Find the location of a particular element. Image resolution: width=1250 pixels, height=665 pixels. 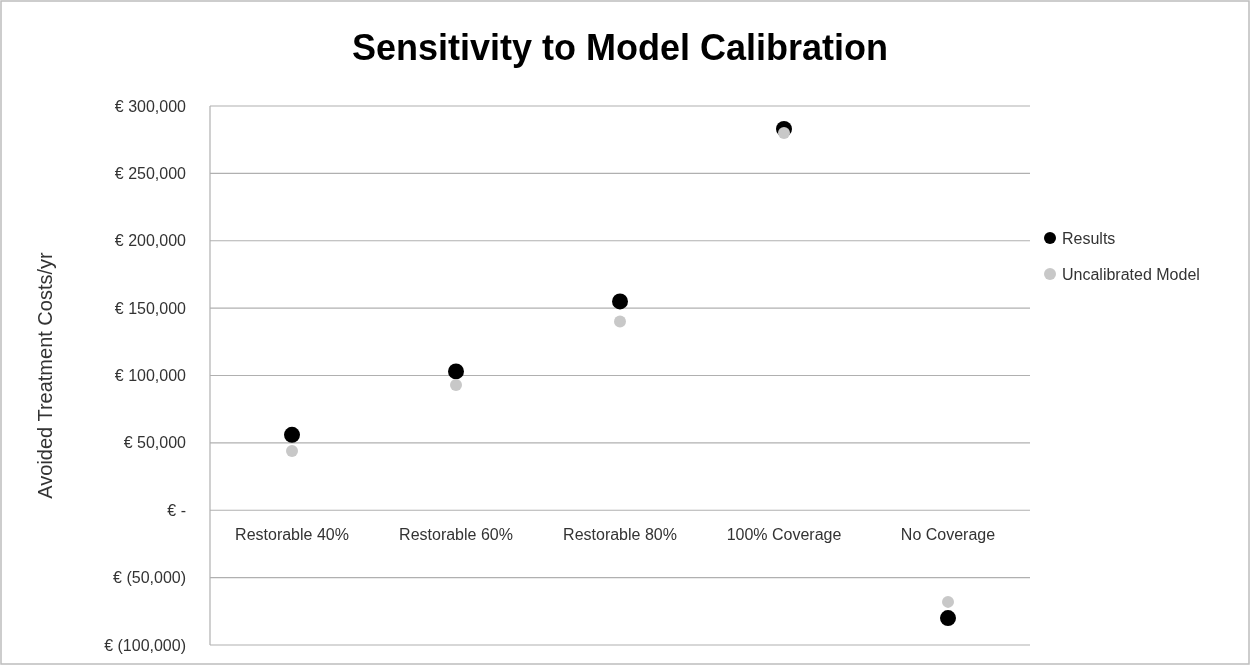

y-tick-label: € 300,000 is located at coordinates (150, 106).